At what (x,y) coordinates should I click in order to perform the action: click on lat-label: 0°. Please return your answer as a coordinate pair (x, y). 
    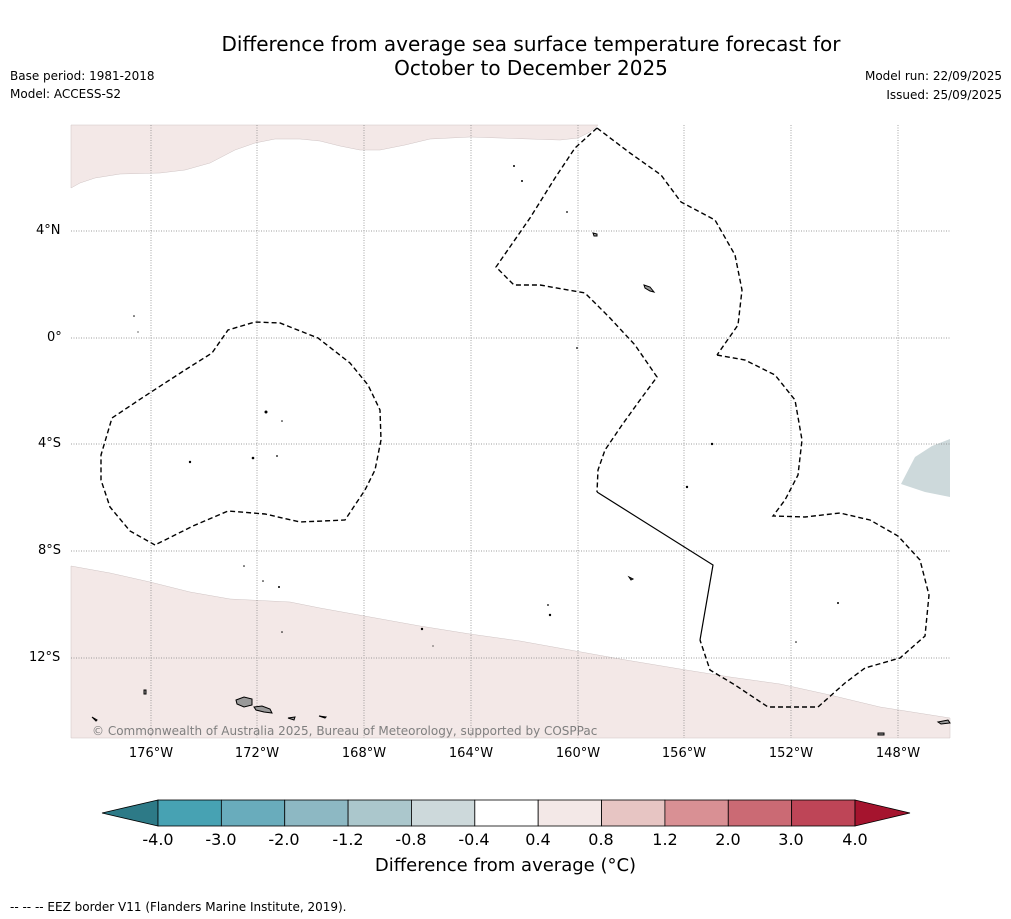
    Looking at the image, I should click on (54, 337).